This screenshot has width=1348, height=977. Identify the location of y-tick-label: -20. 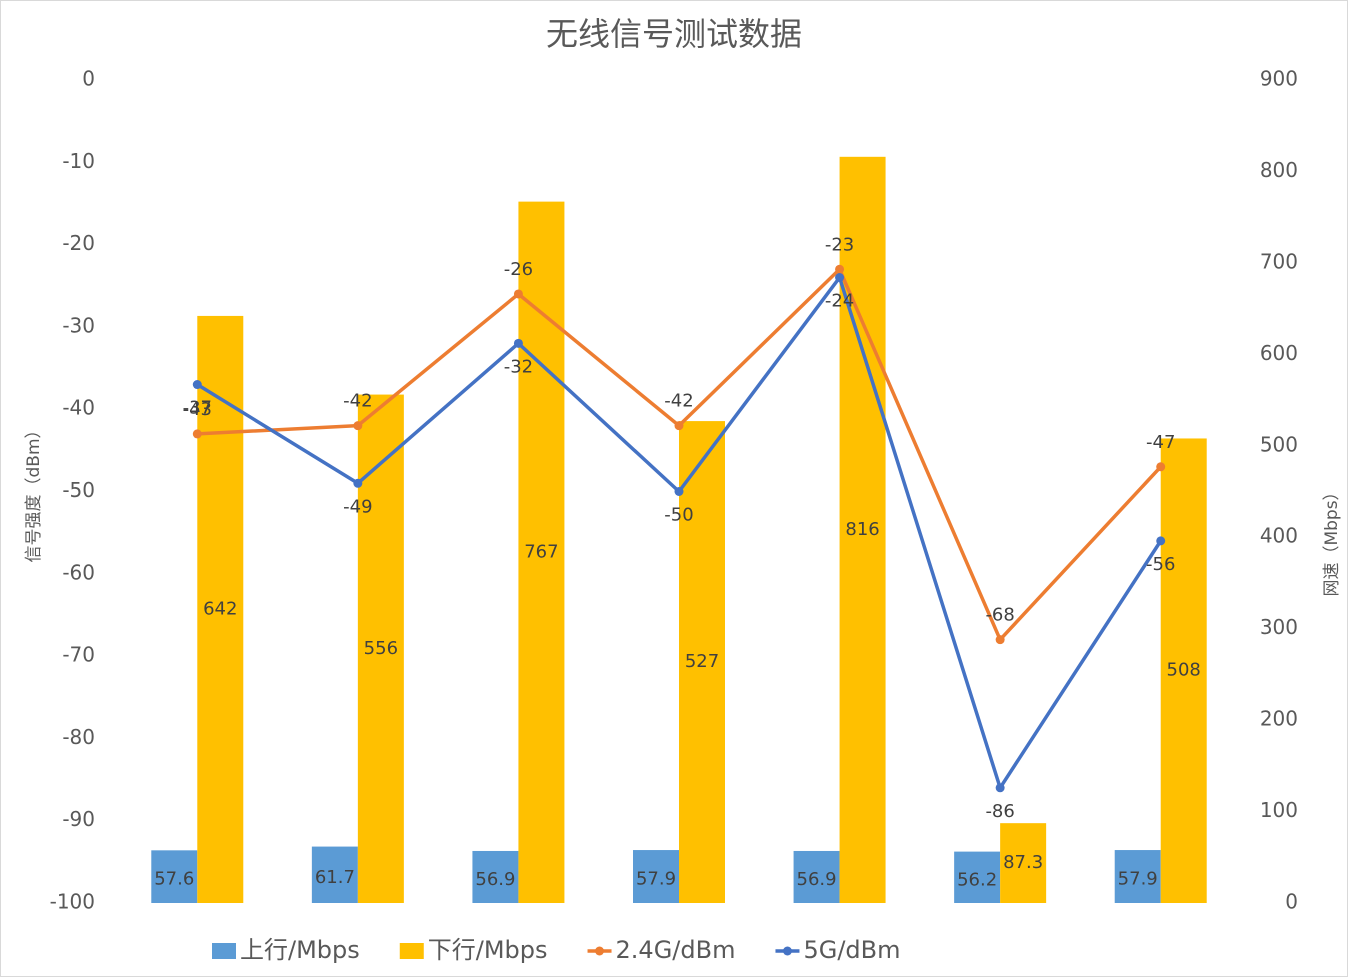
(78, 243).